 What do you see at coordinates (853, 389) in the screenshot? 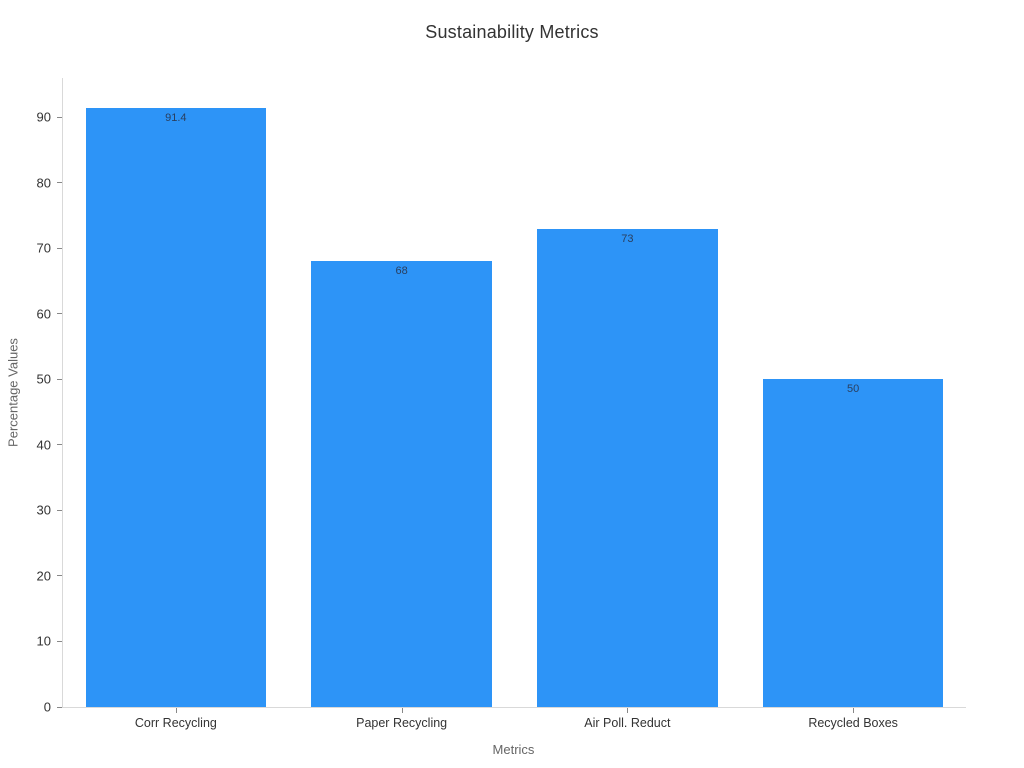
I see `bar-value-label: 50` at bounding box center [853, 389].